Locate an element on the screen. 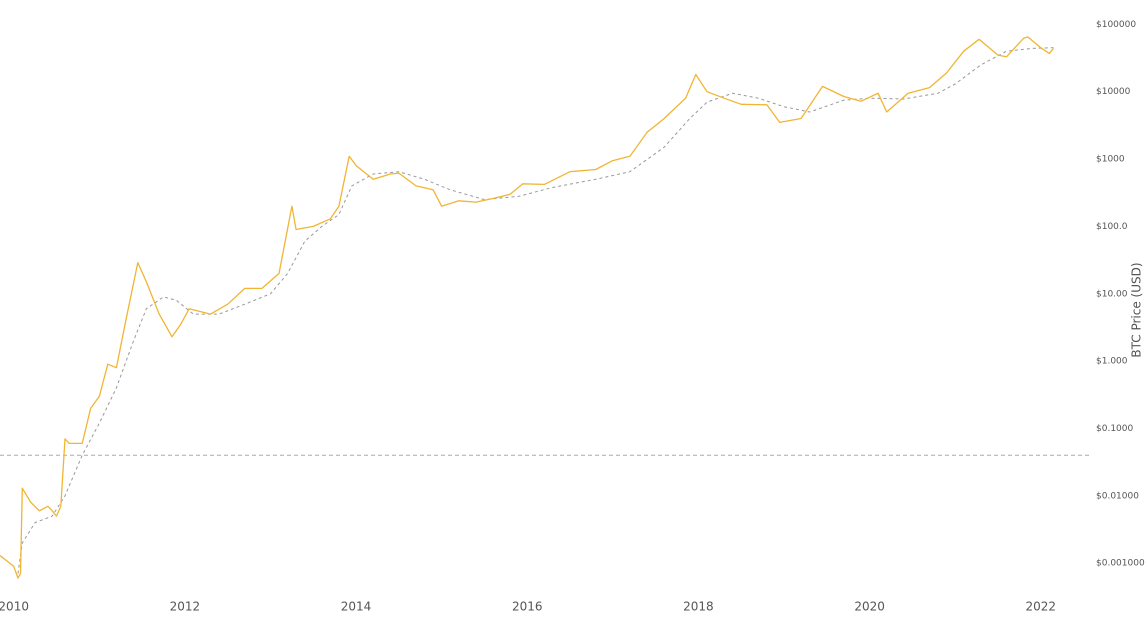 The image size is (1148, 637). x-tick-label: 2016 is located at coordinates (527, 607).